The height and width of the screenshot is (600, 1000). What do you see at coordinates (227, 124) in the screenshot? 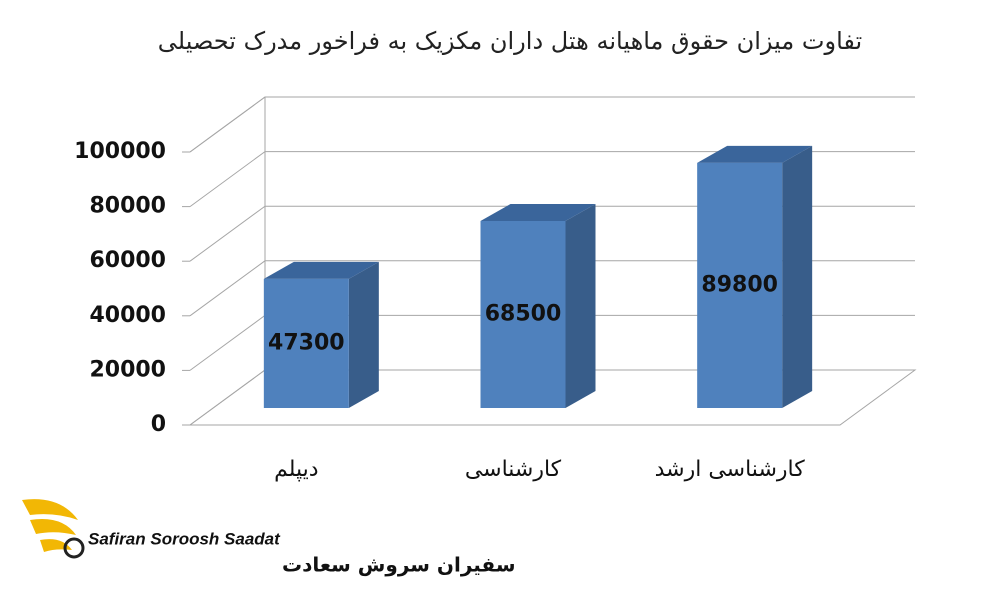
I see `axis-line` at bounding box center [227, 124].